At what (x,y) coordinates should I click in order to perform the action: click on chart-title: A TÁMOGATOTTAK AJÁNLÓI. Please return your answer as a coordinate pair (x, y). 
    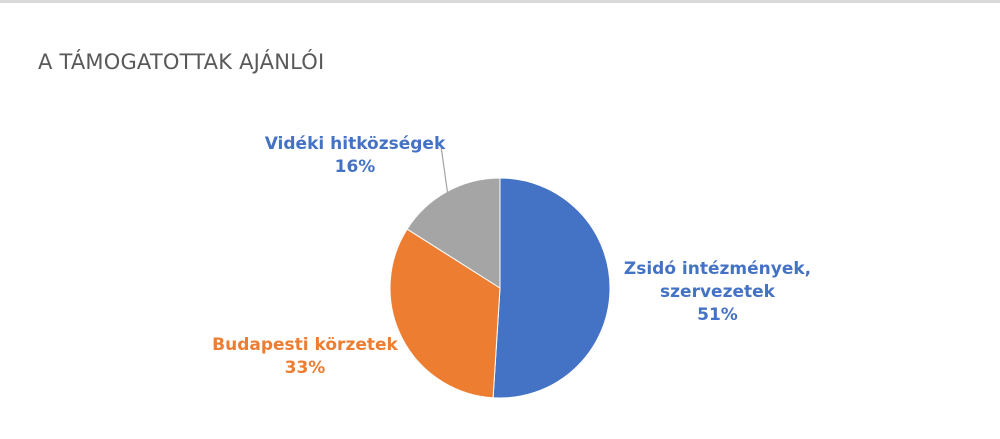
    Looking at the image, I should click on (181, 62).